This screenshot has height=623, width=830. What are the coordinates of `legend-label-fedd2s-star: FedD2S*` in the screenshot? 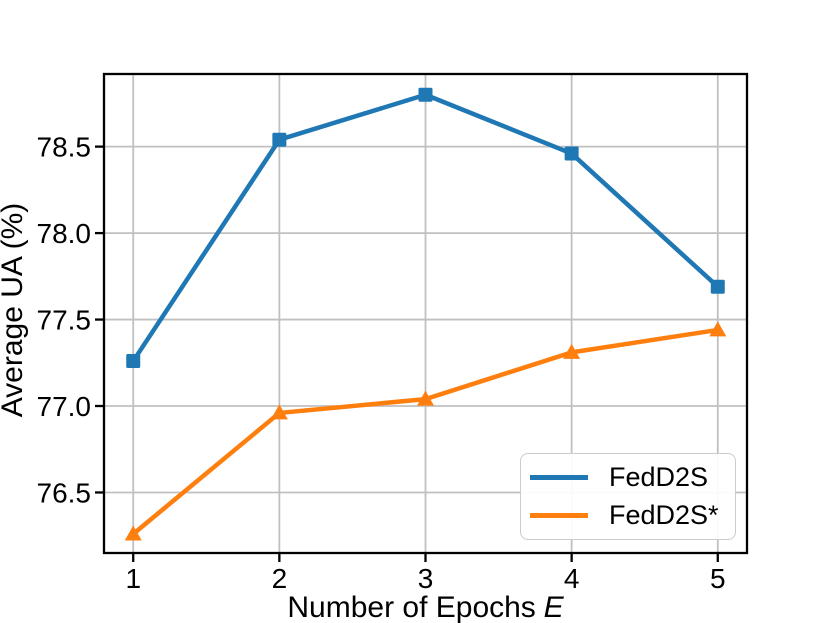 It's located at (664, 514).